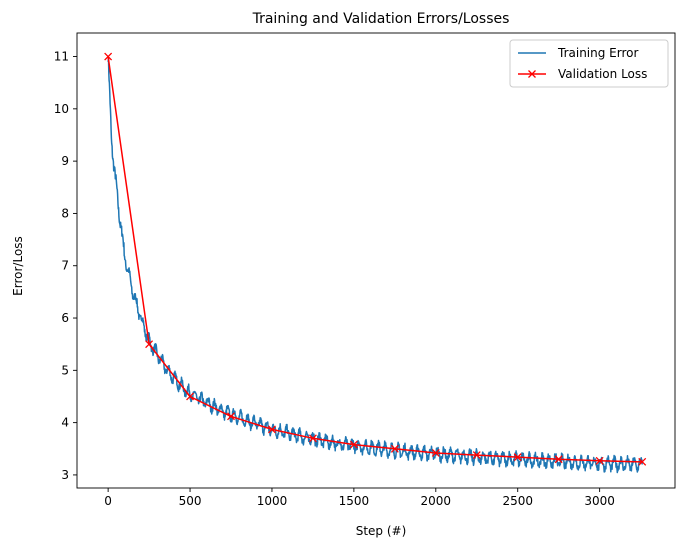 This screenshot has height=551, width=687. I want to click on x-axis-ticks: 0 500 1000 1500 2000 2500 3000, so click(359, 498).